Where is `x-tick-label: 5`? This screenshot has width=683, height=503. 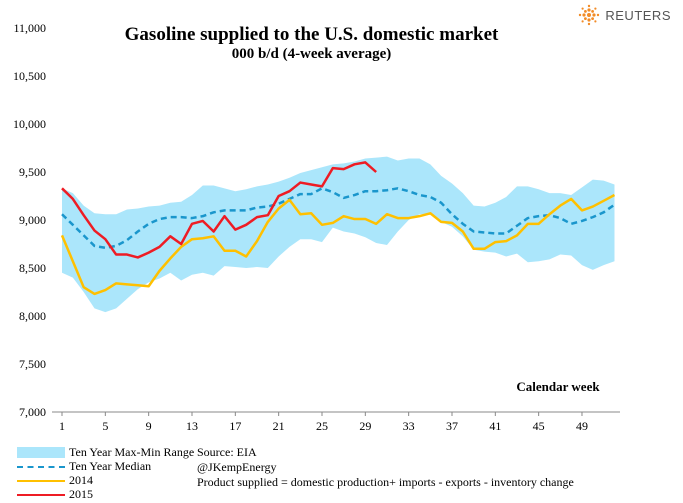
x-tick-label: 5 is located at coordinates (105, 426).